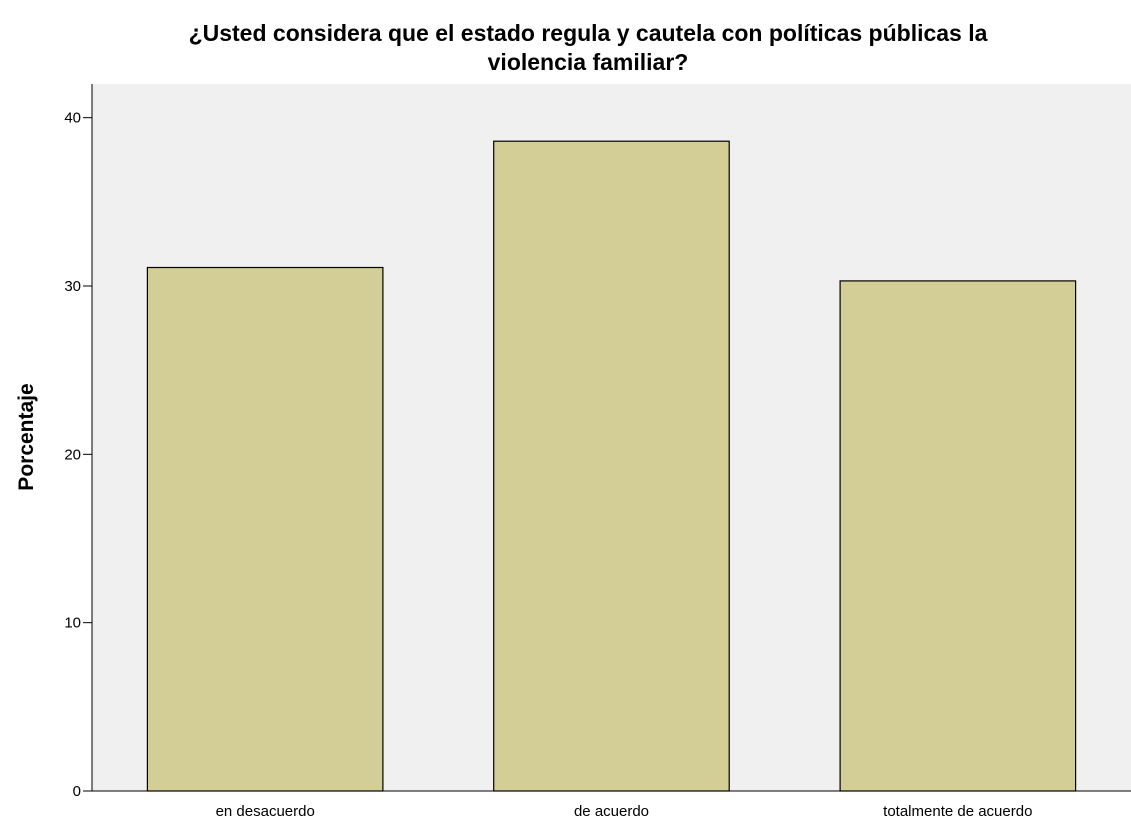  I want to click on y-tick-label-4: 30, so click(72, 286).